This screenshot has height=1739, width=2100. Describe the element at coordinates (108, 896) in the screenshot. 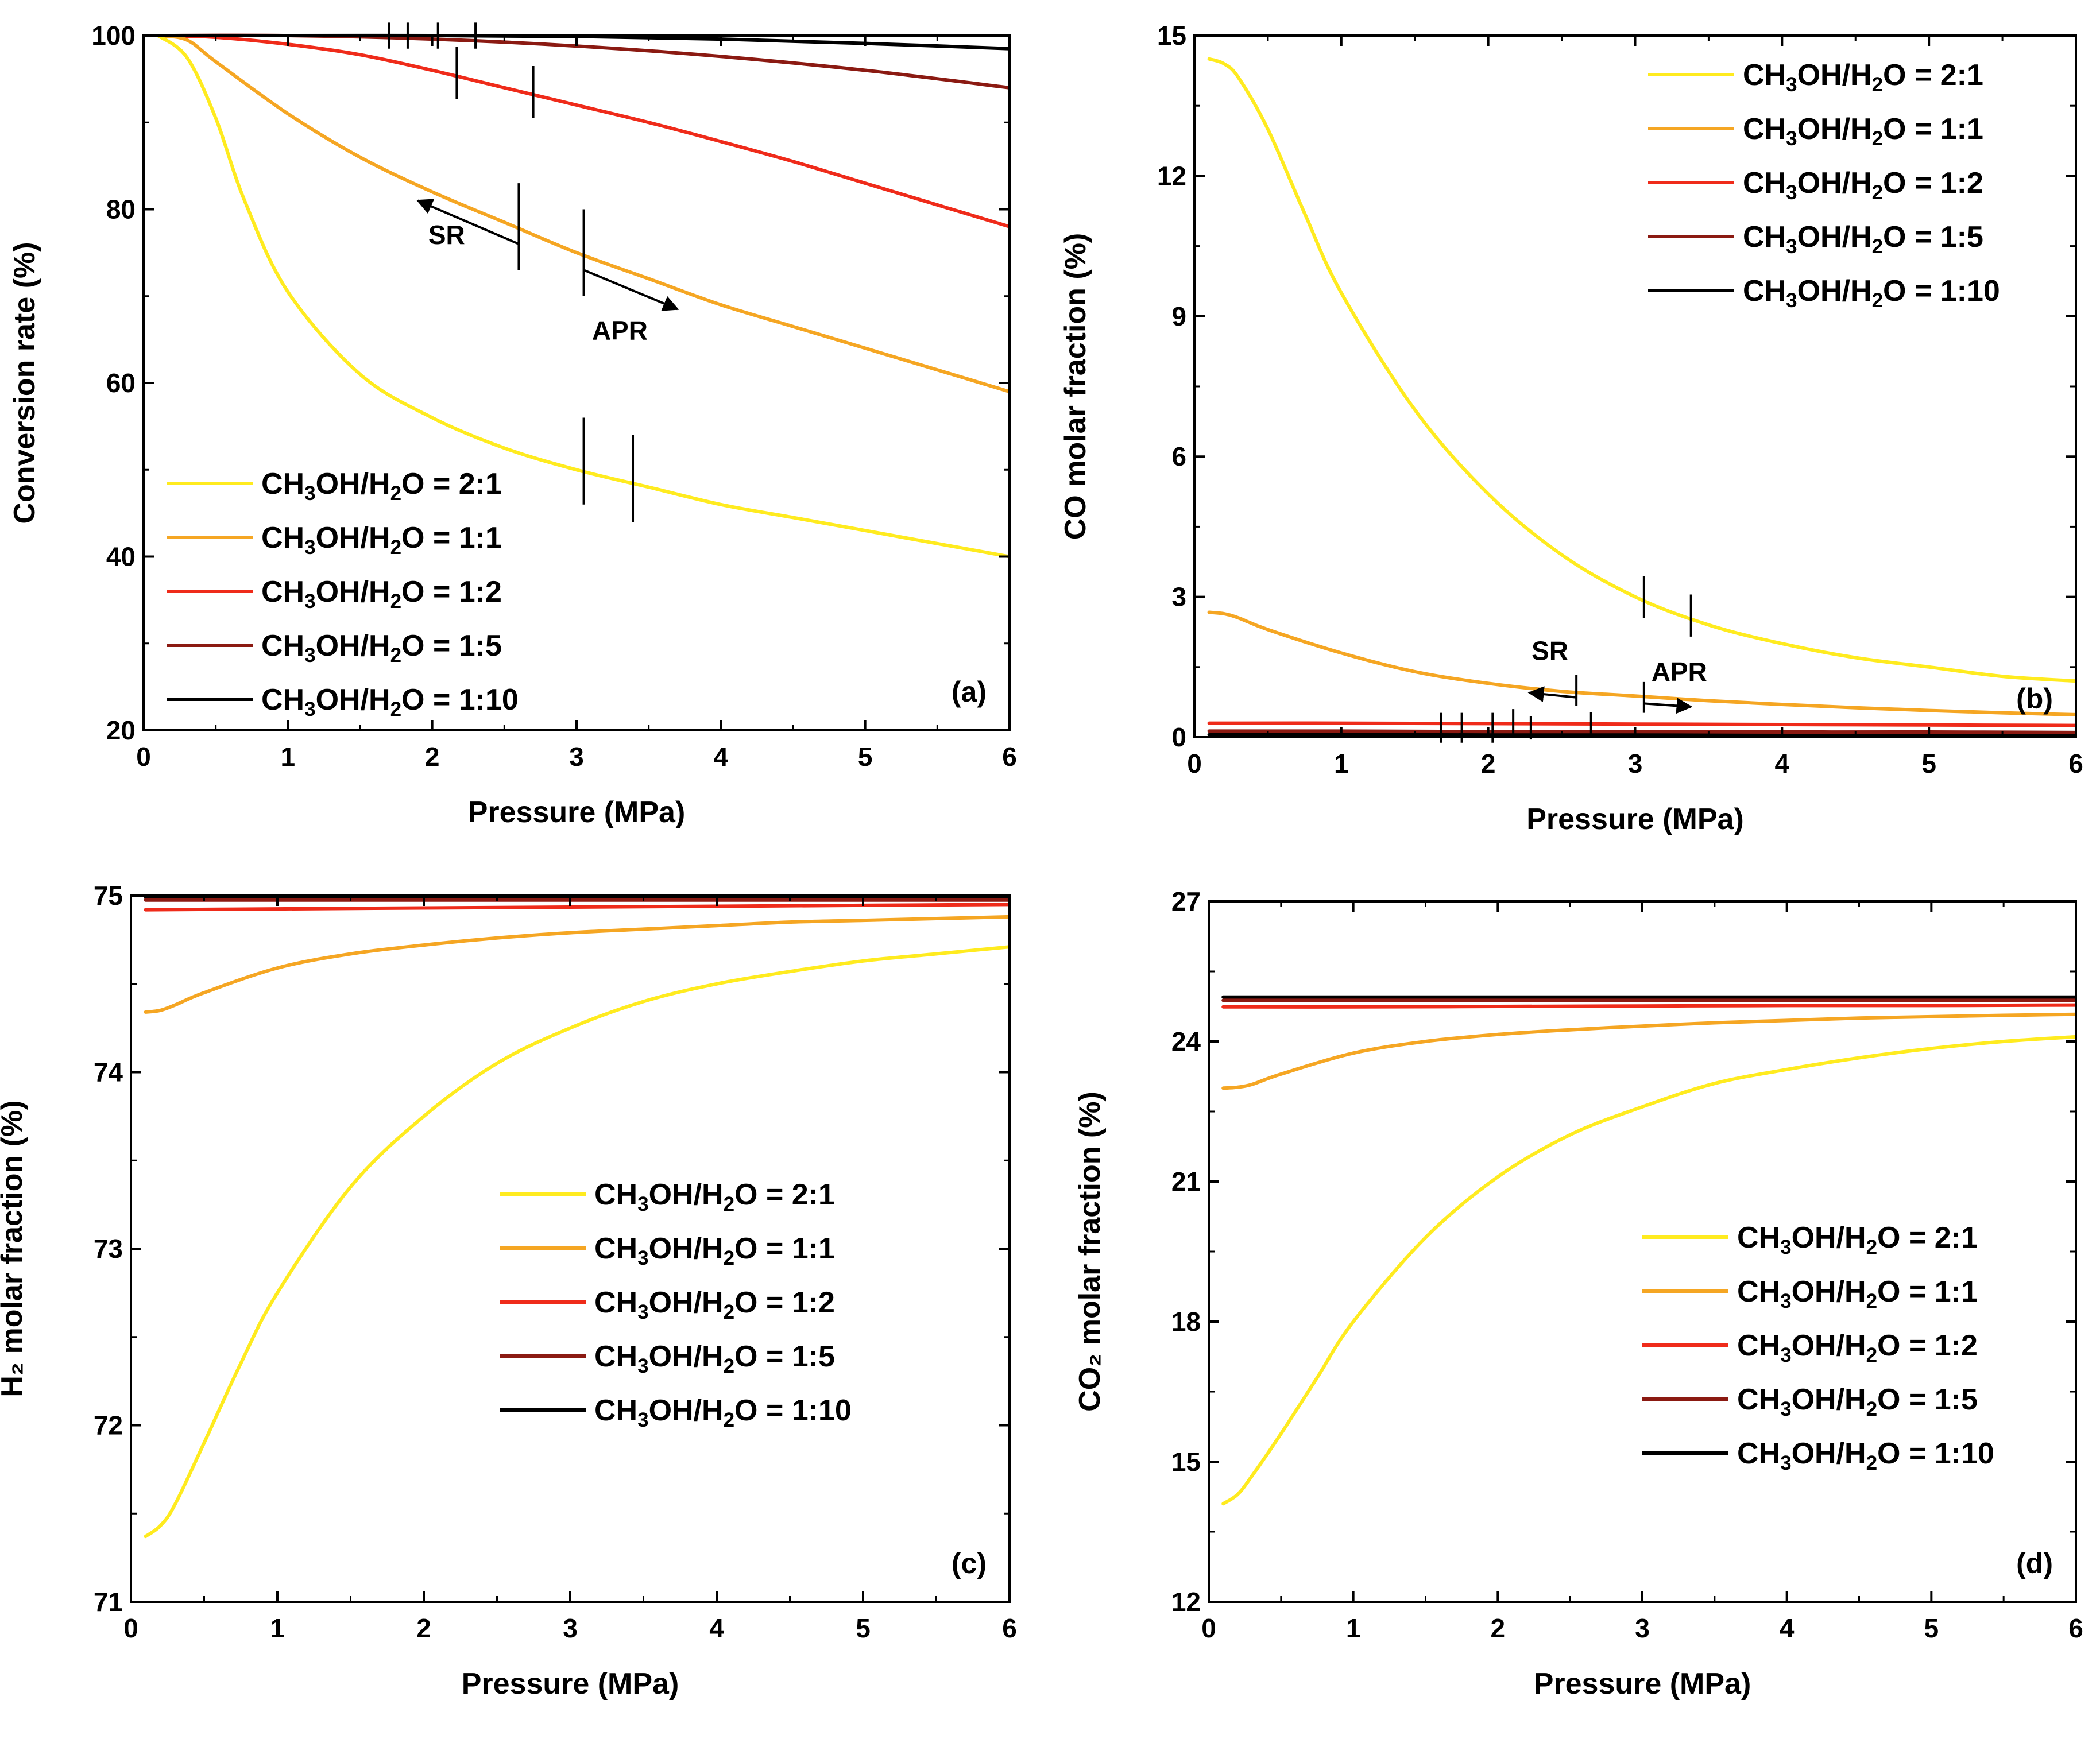

I see `y-tick-label: 75` at that location.